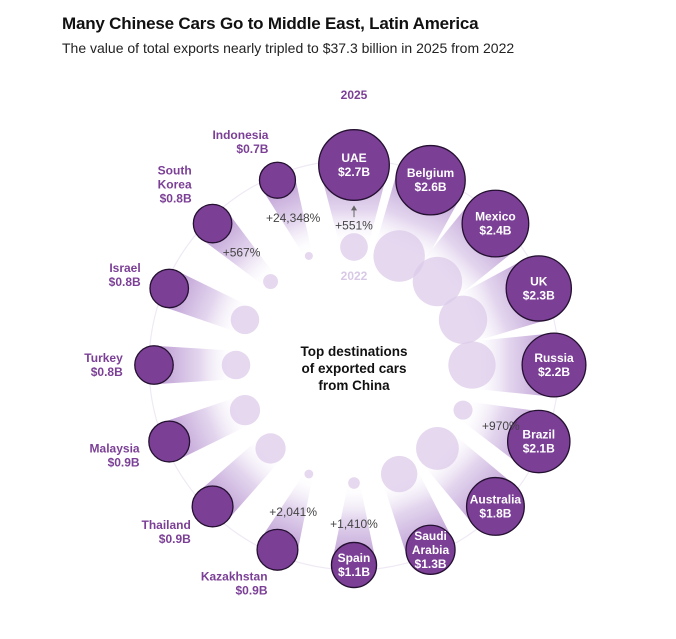  I want to click on label-spain: Spain $1.1B, so click(354, 565).